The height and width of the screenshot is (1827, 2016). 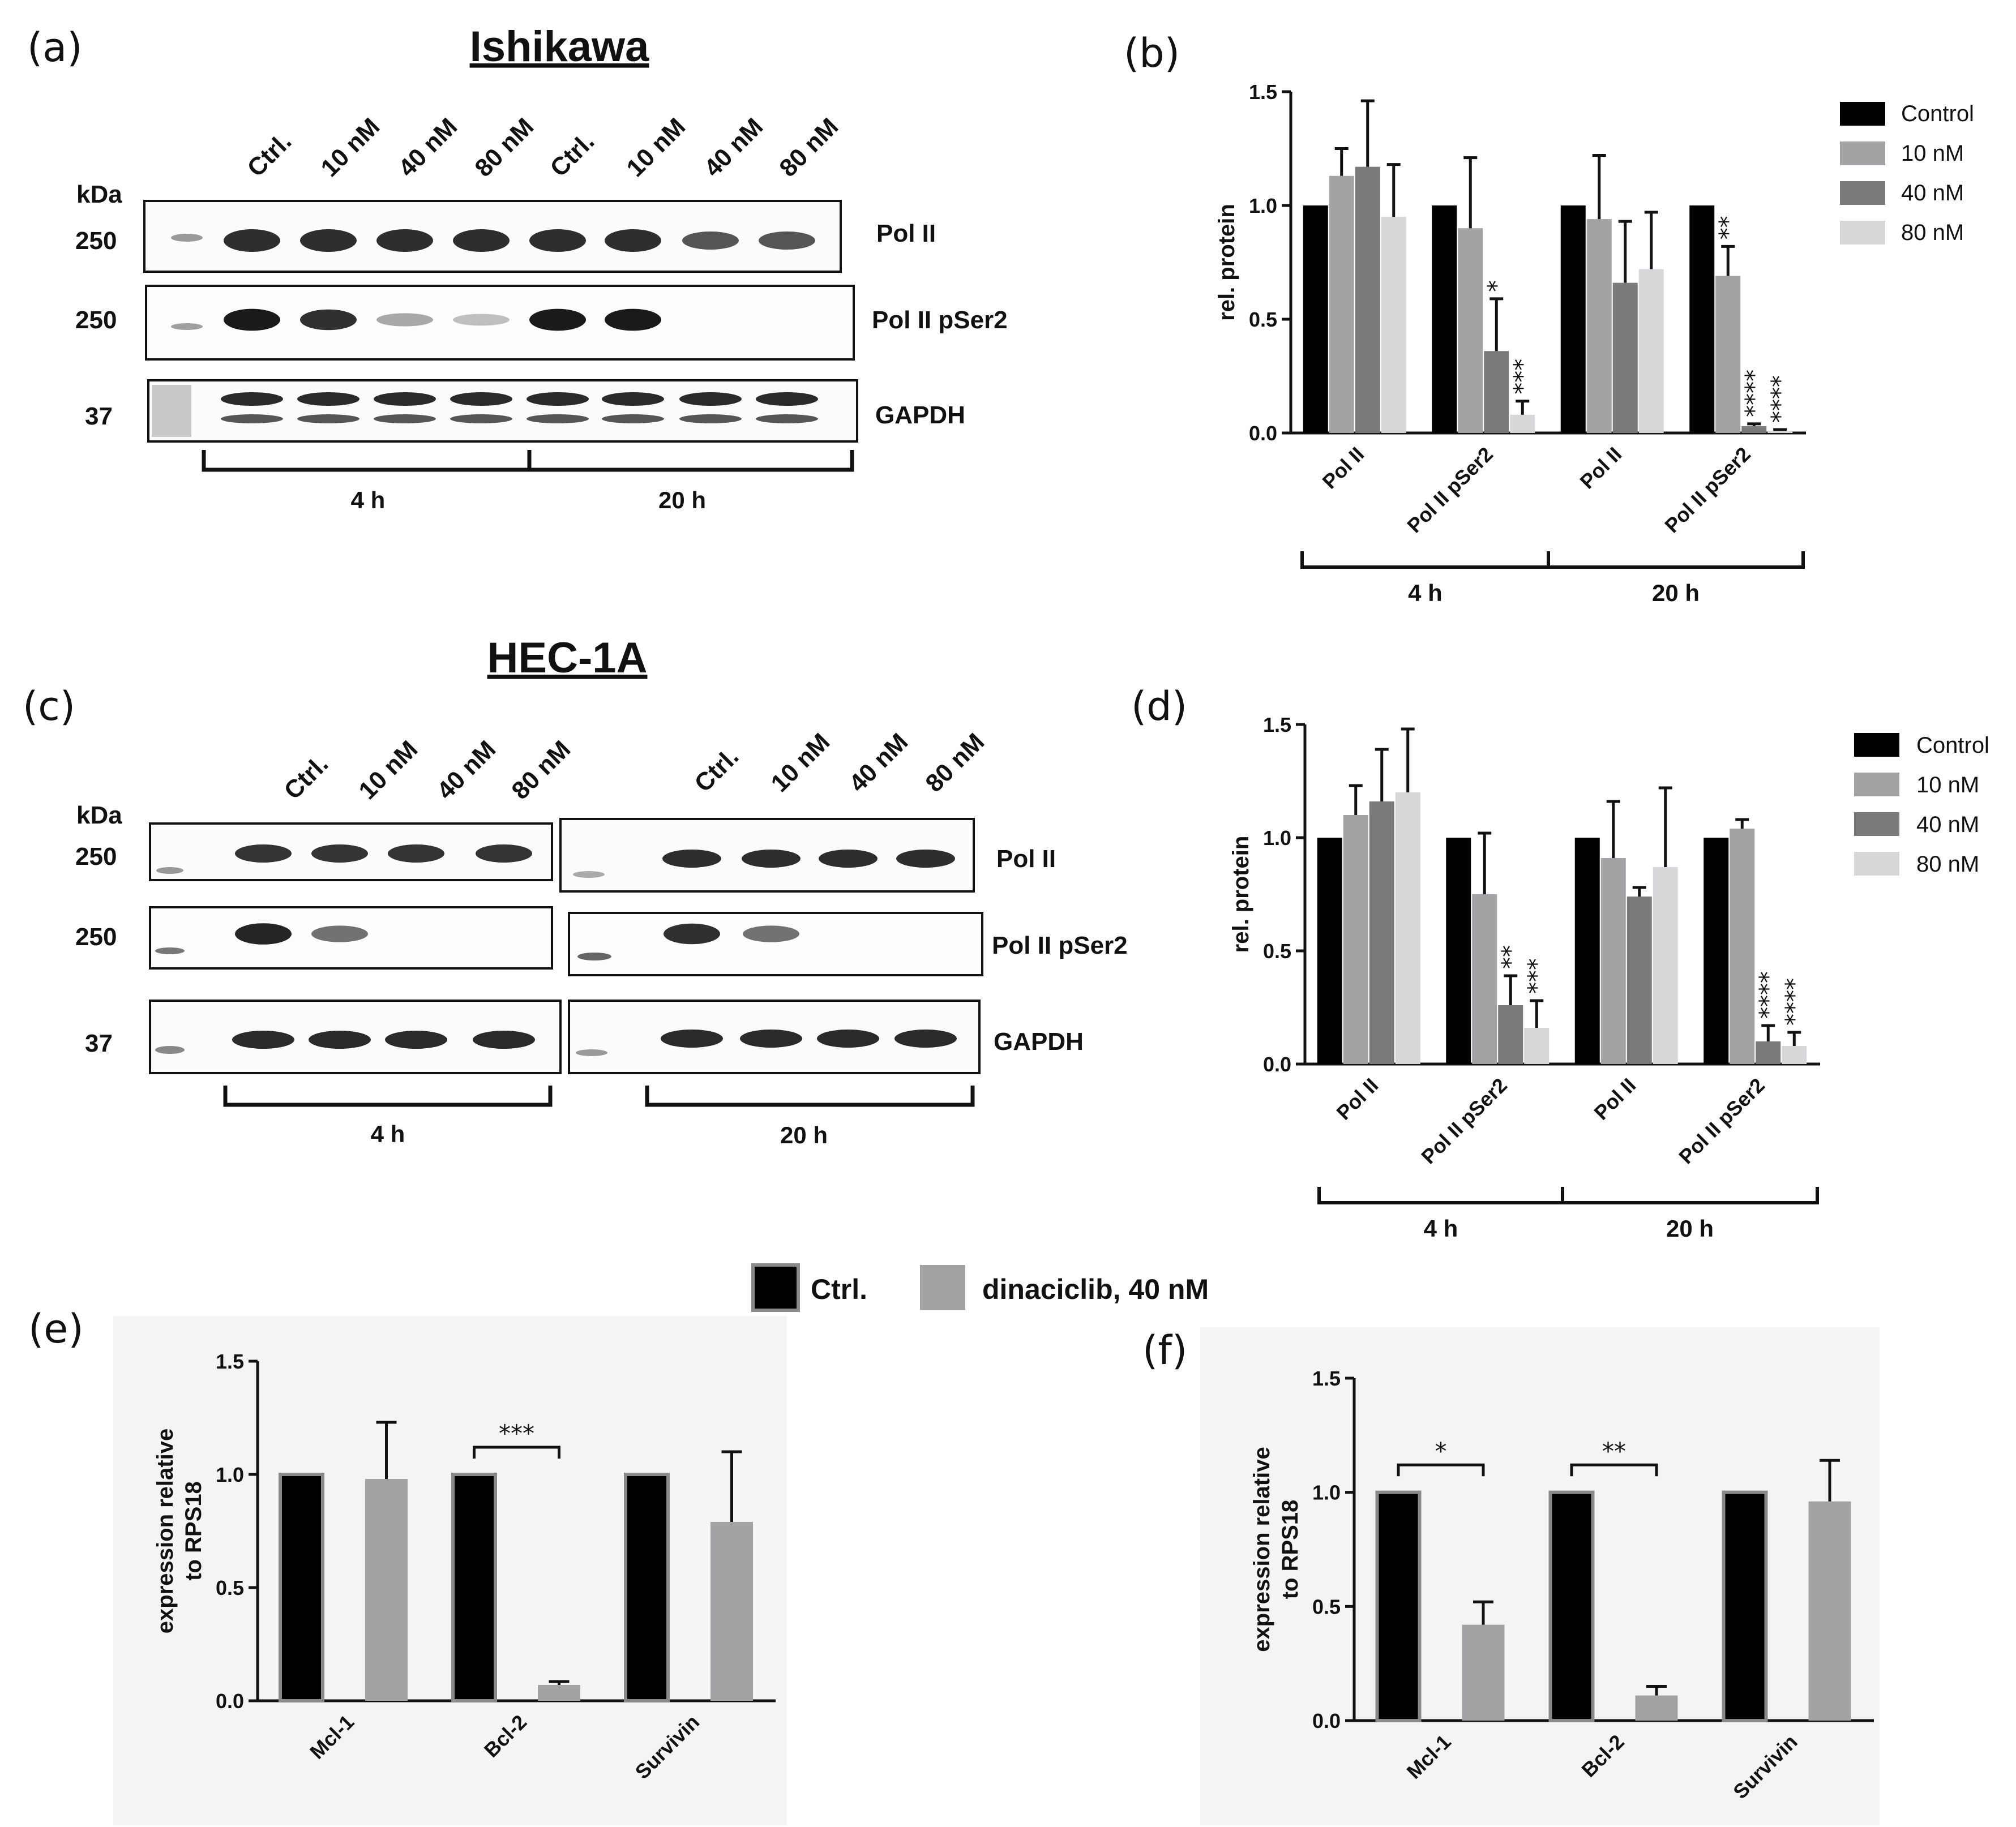 I want to click on panel-label-e: (e), so click(x=56, y=1329).